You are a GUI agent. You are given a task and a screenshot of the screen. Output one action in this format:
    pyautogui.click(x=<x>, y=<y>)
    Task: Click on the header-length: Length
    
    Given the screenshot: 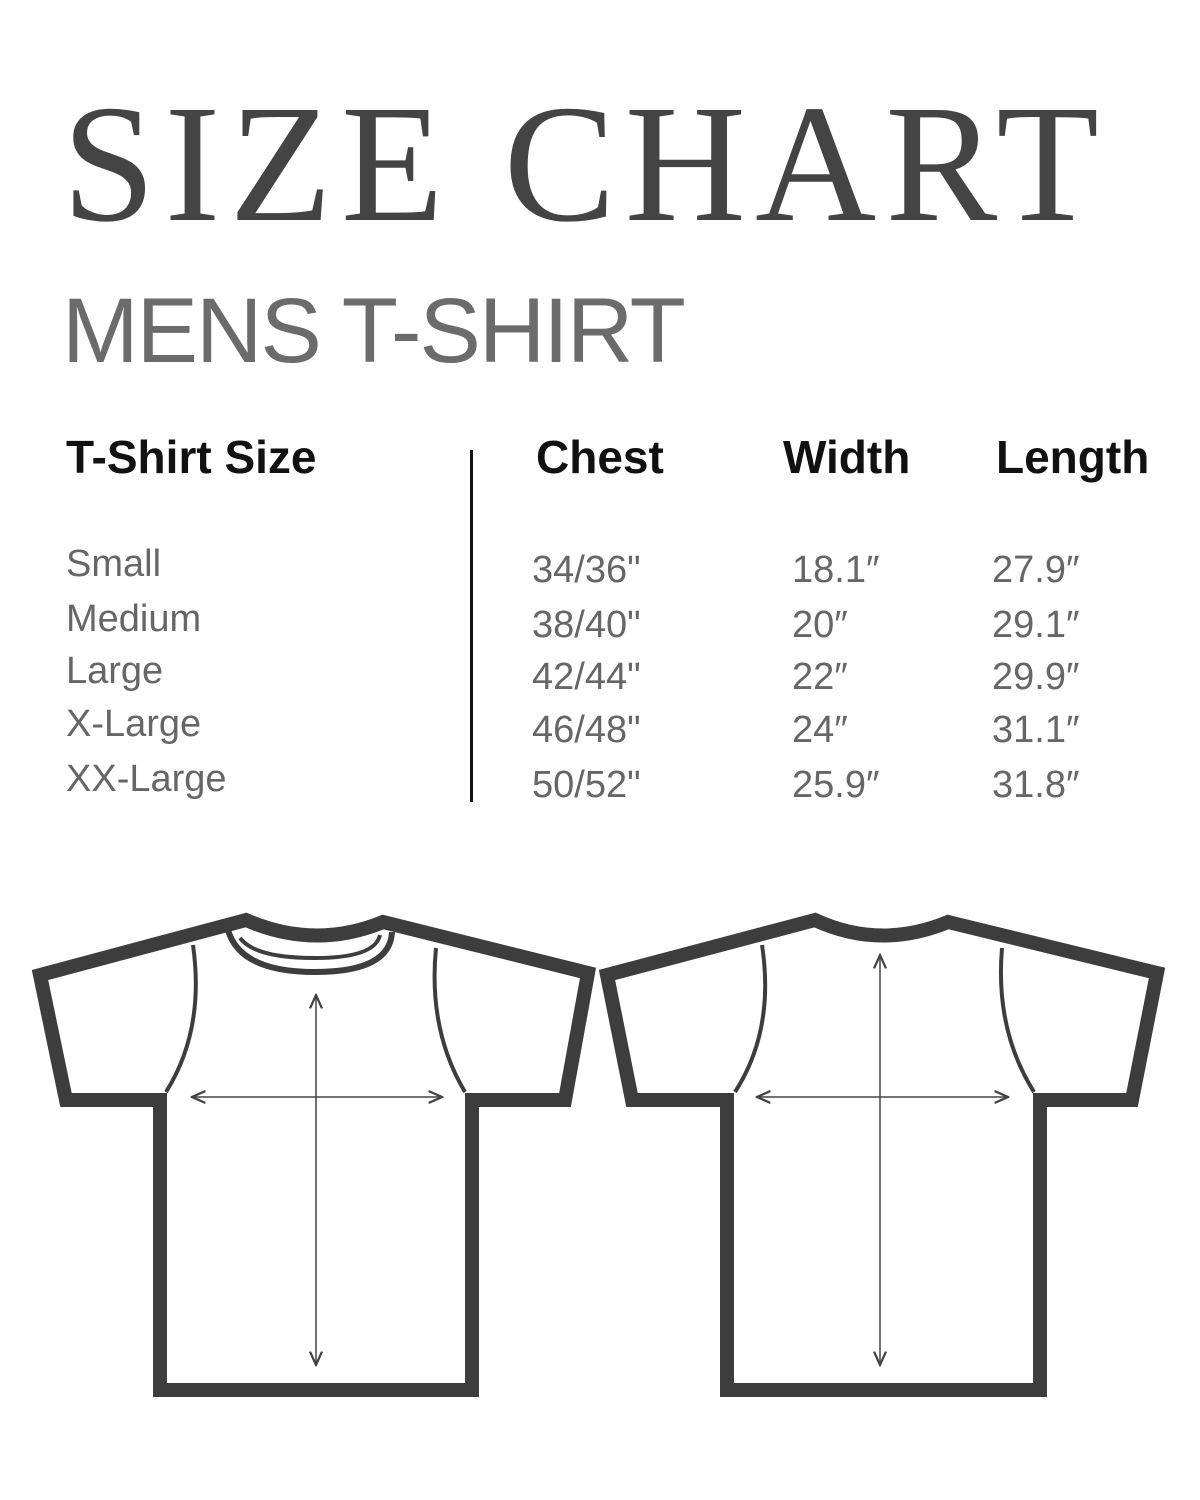 What is the action you would take?
    pyautogui.click(x=1073, y=457)
    